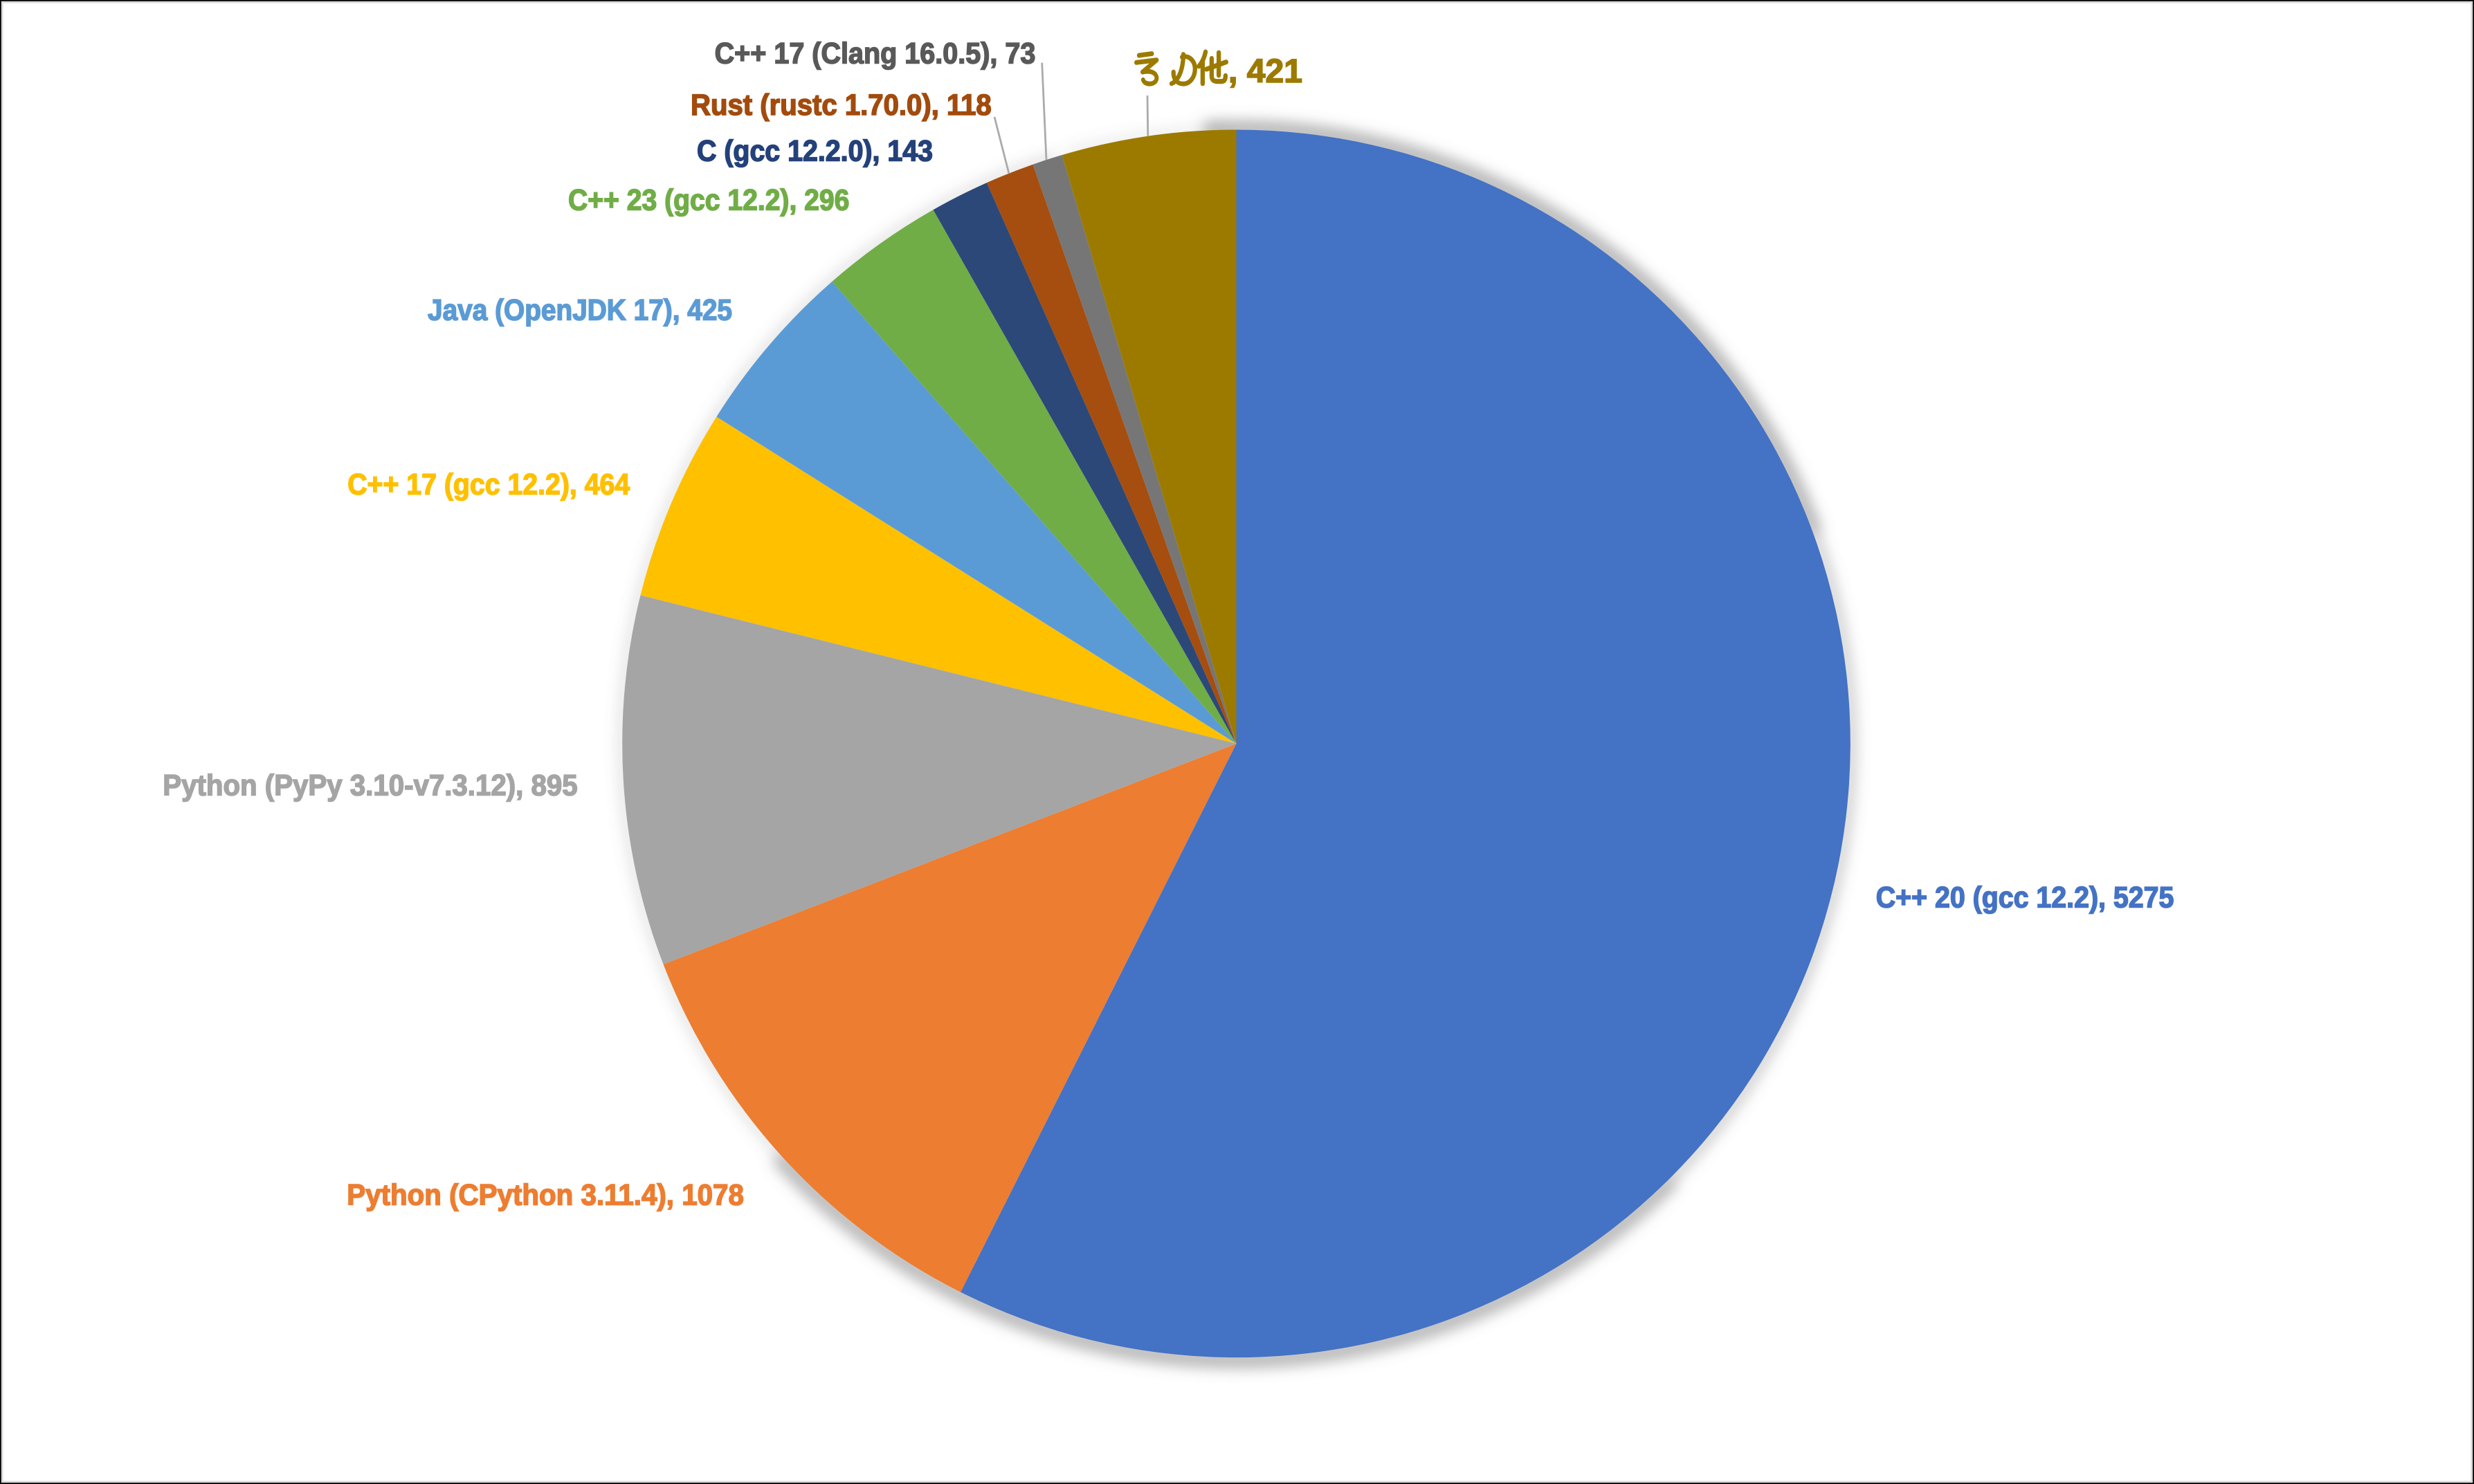 This screenshot has width=2474, height=1484. Describe the element at coordinates (489, 484) in the screenshot. I see `svg-text: C++ 17 (gcc 12.2), 464` at that location.